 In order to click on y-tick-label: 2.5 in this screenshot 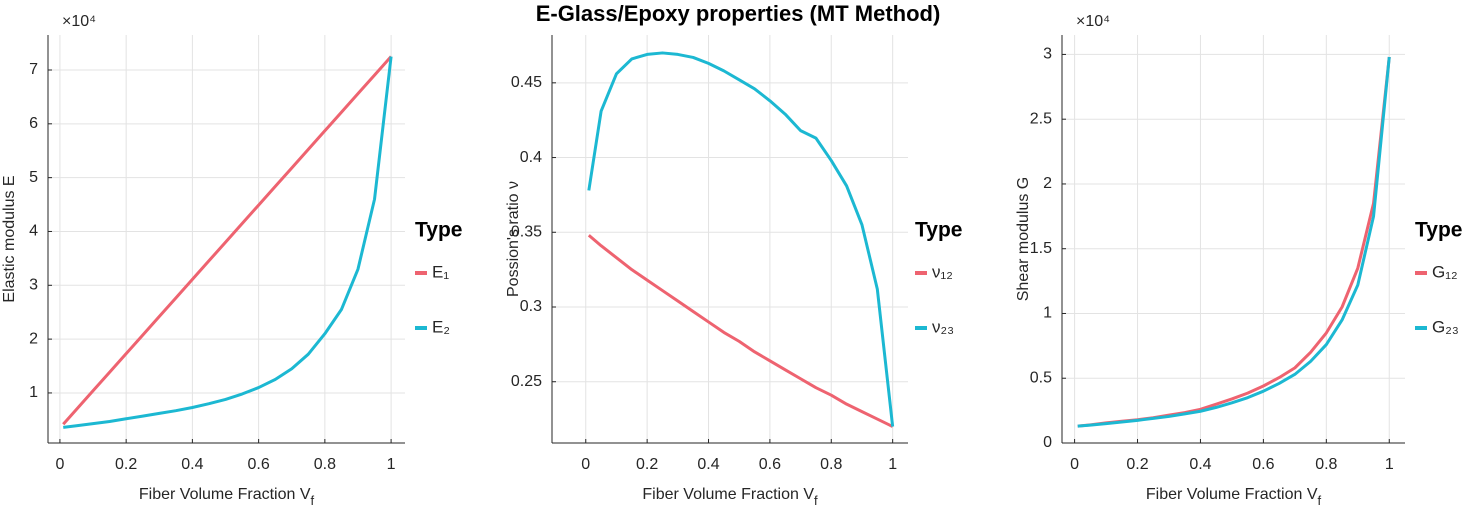, I will do `click(1041, 118)`.